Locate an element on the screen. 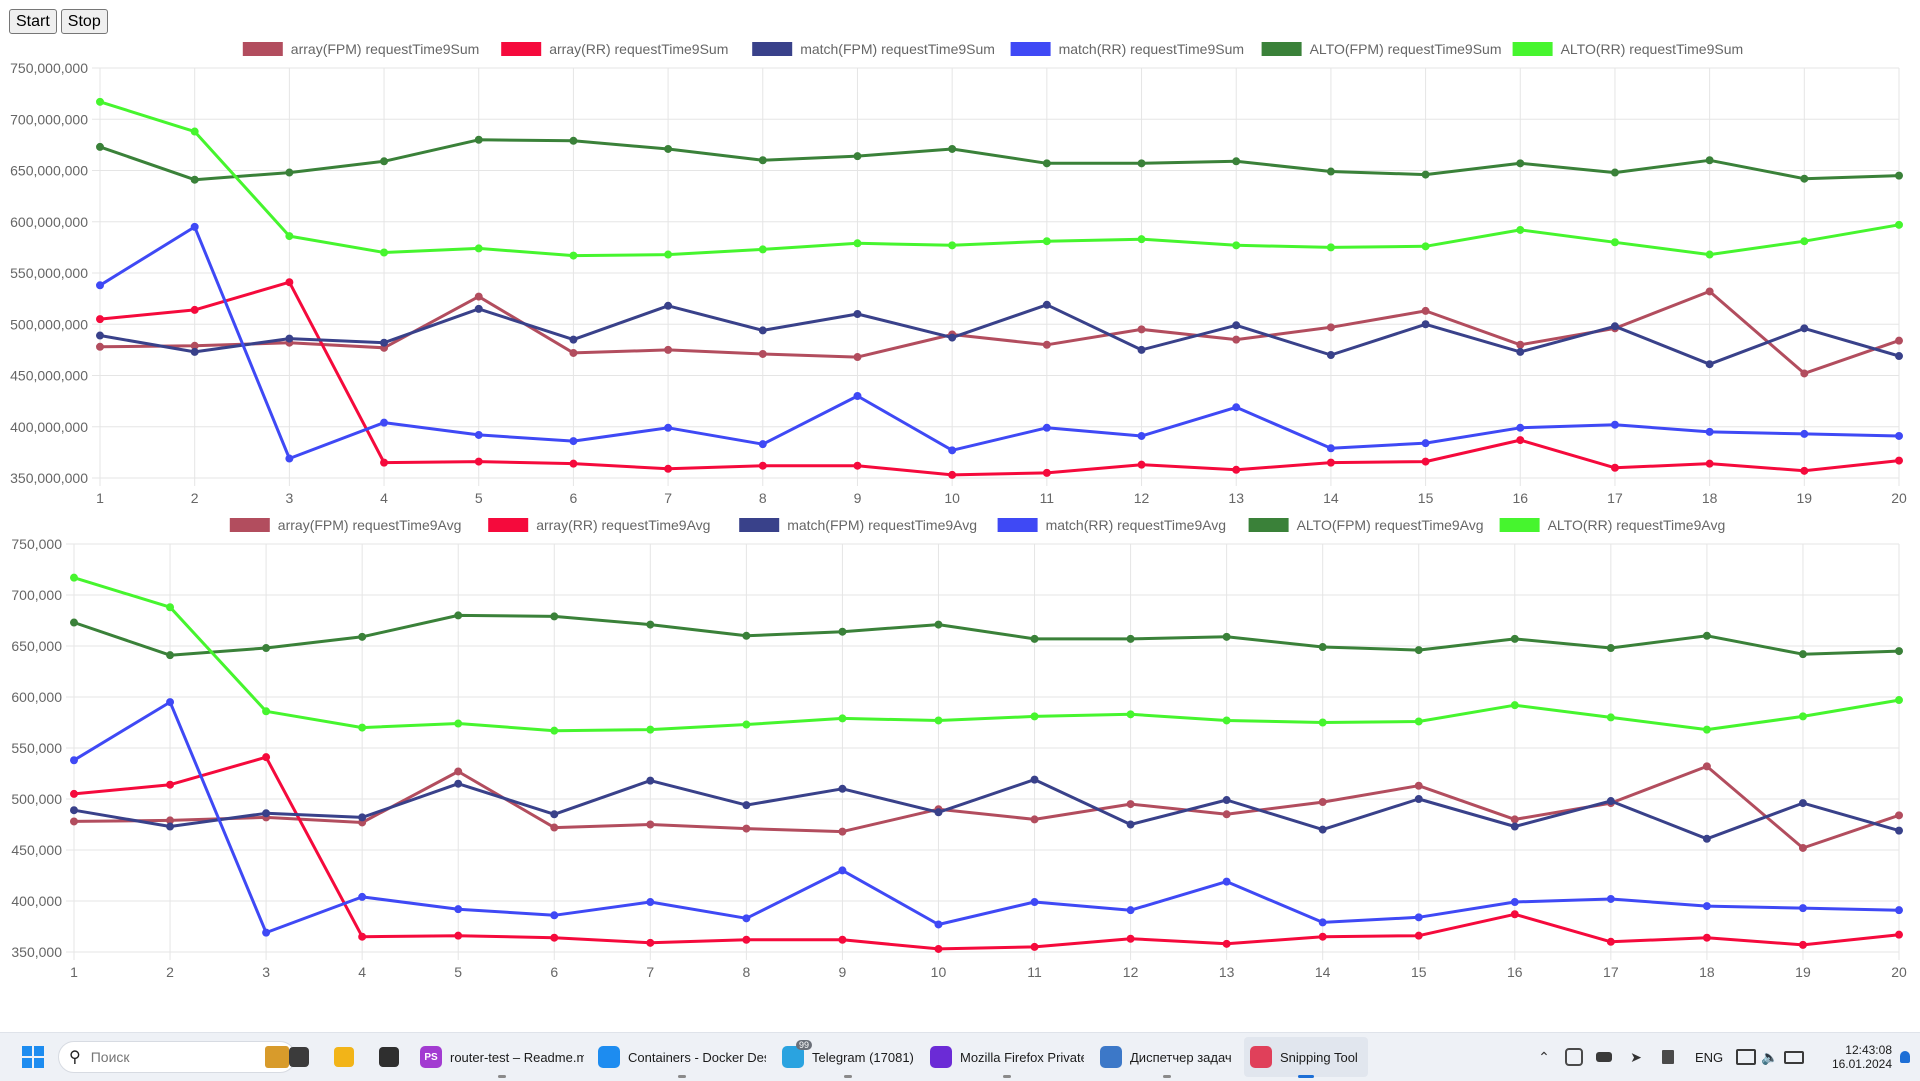 The image size is (1920, 1081). tray-window-icon is located at coordinates (1668, 1057).